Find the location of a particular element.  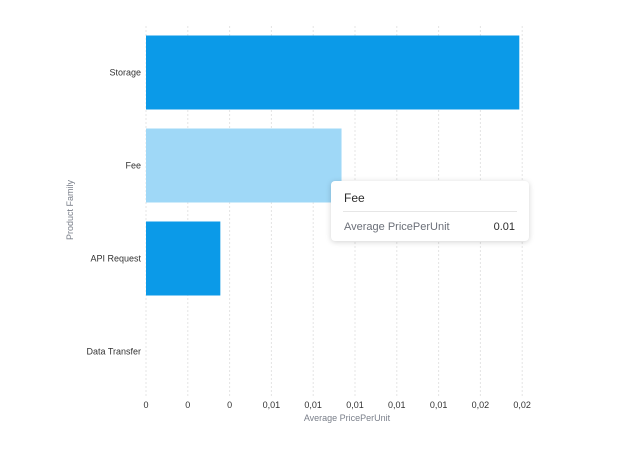

bar-api-request is located at coordinates (183, 258).